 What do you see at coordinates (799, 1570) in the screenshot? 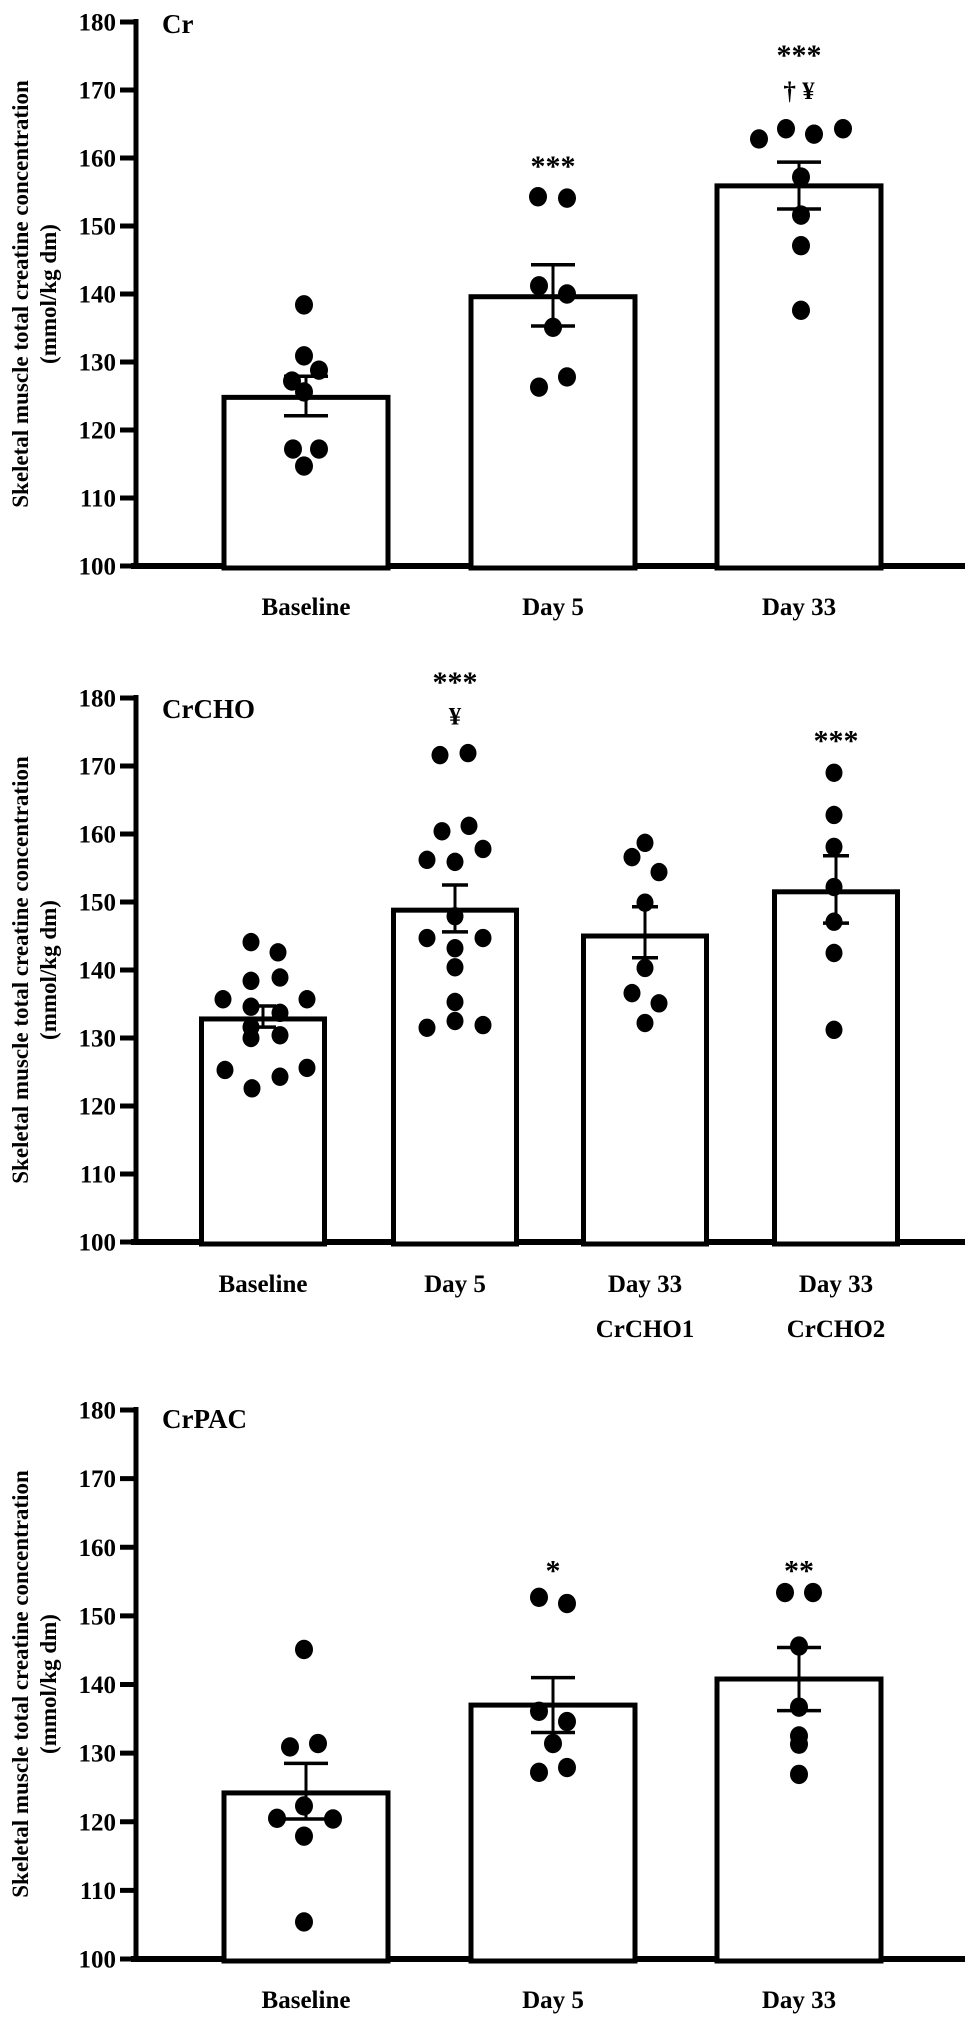
I see `significance-marker: **` at bounding box center [799, 1570].